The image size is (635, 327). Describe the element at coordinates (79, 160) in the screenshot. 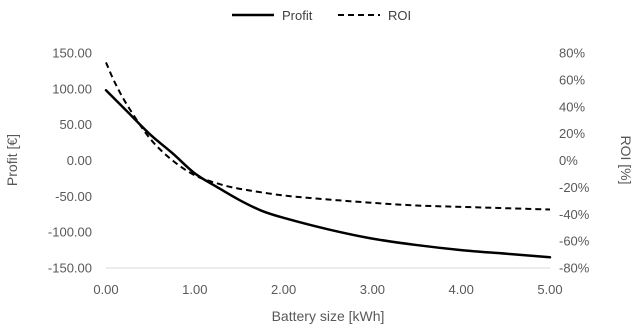

I see `y-tick-label: 0.00` at that location.